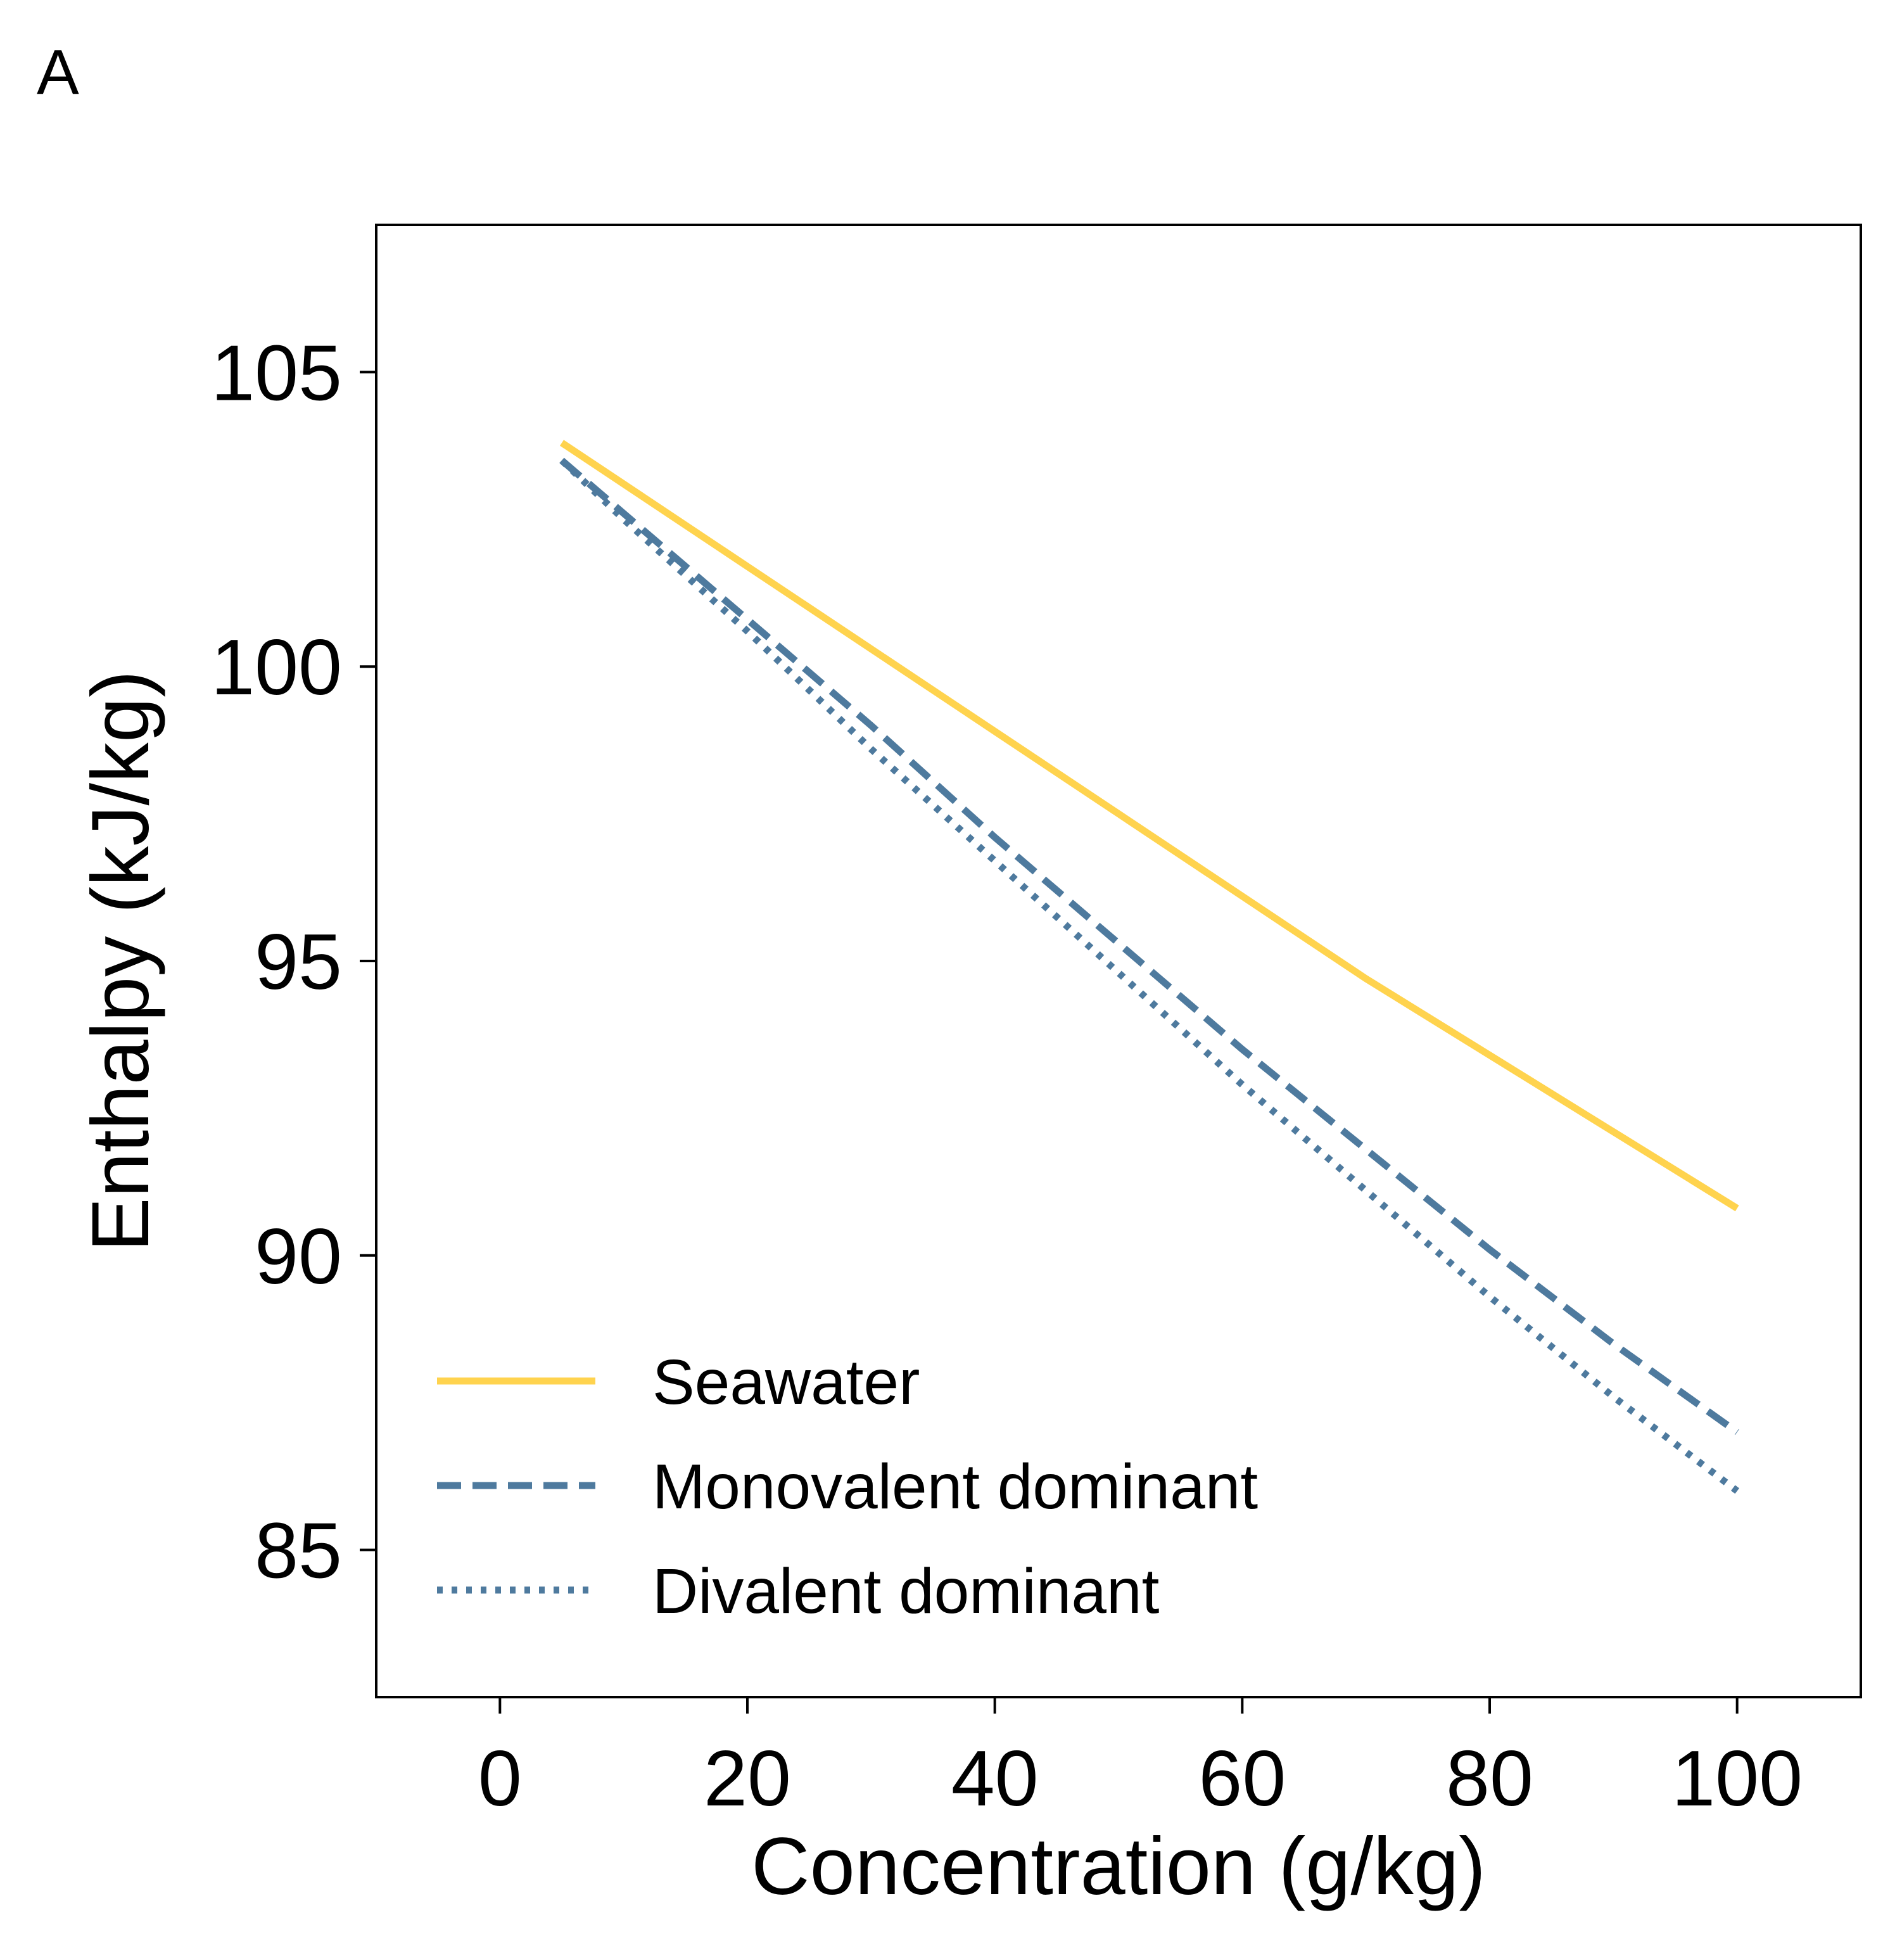 The width and height of the screenshot is (1883, 1960). Describe the element at coordinates (1118, 1866) in the screenshot. I see `x-axis-label: Concentration (g/kg)` at that location.